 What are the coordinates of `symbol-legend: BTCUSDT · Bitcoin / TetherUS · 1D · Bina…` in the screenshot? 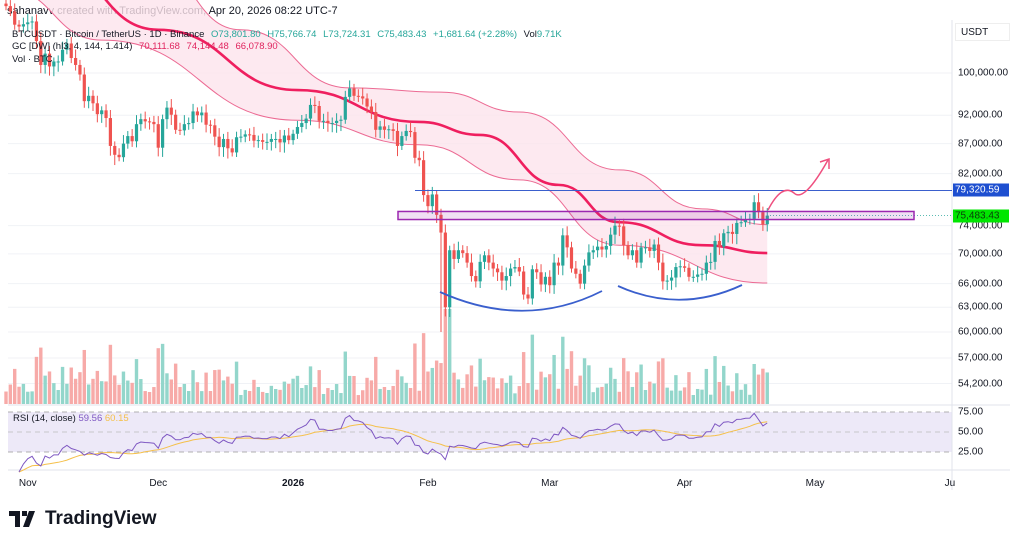 It's located at (289, 34).